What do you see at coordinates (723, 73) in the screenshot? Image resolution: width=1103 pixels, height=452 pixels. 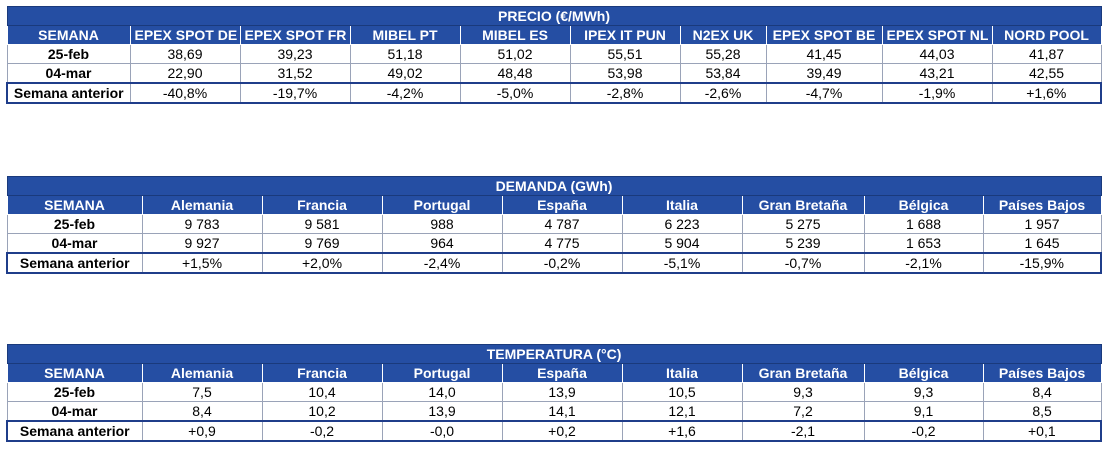 I see `table-cell: 53,84` at bounding box center [723, 73].